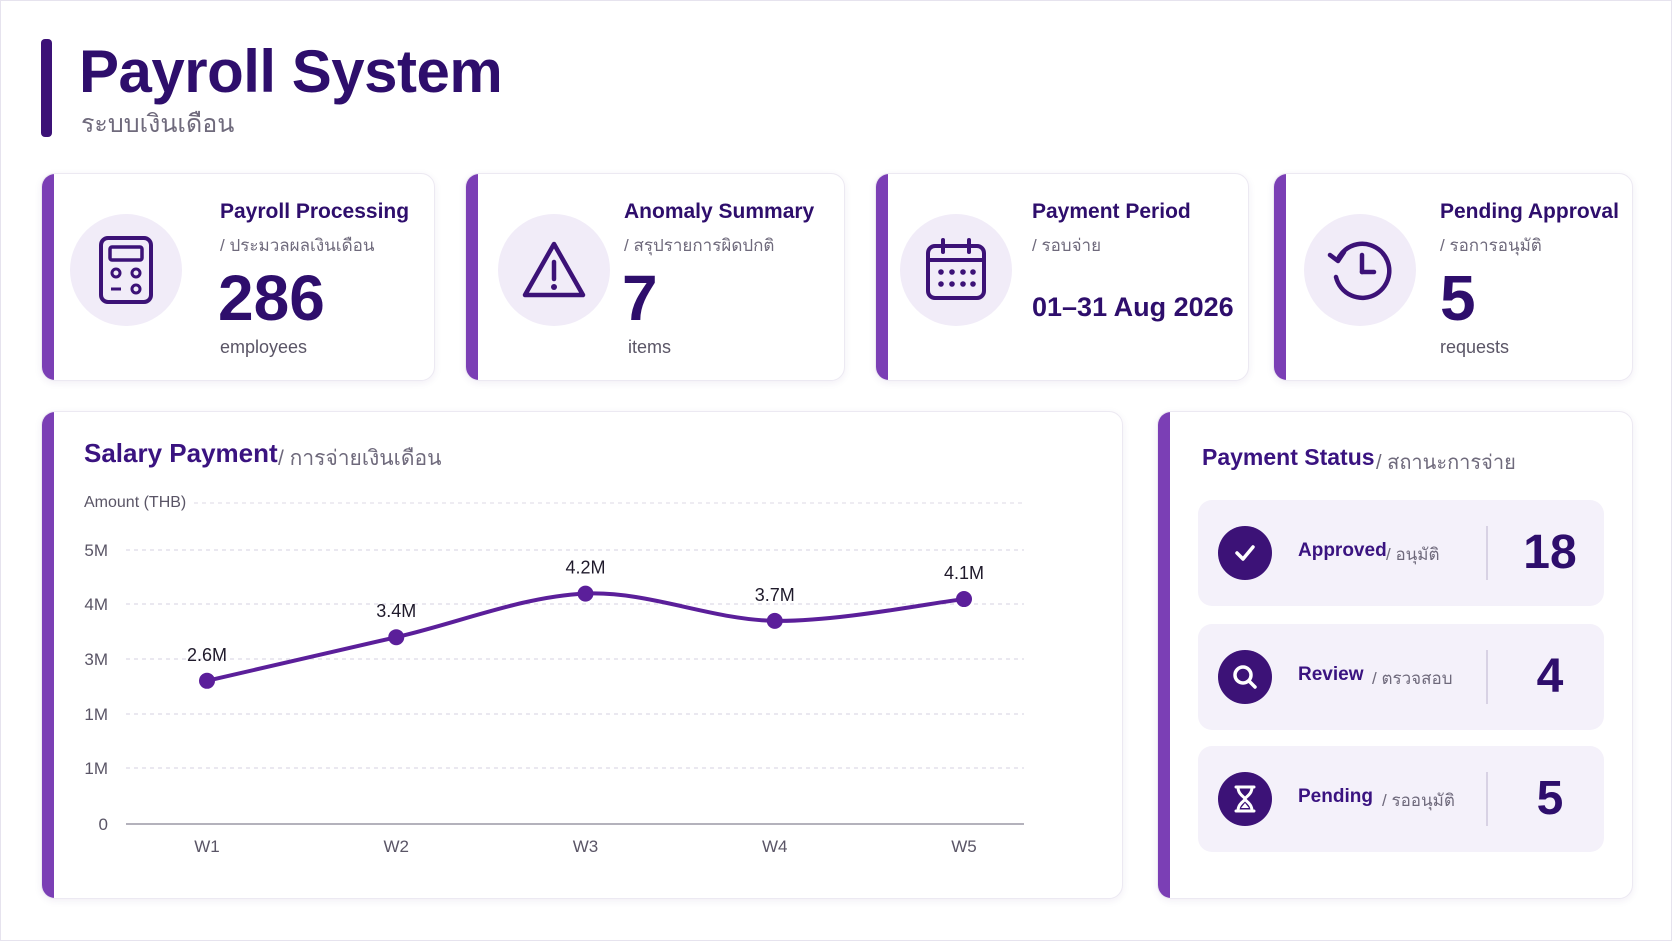 The height and width of the screenshot is (941, 1672). I want to click on page-title: Payroll System, so click(291, 71).